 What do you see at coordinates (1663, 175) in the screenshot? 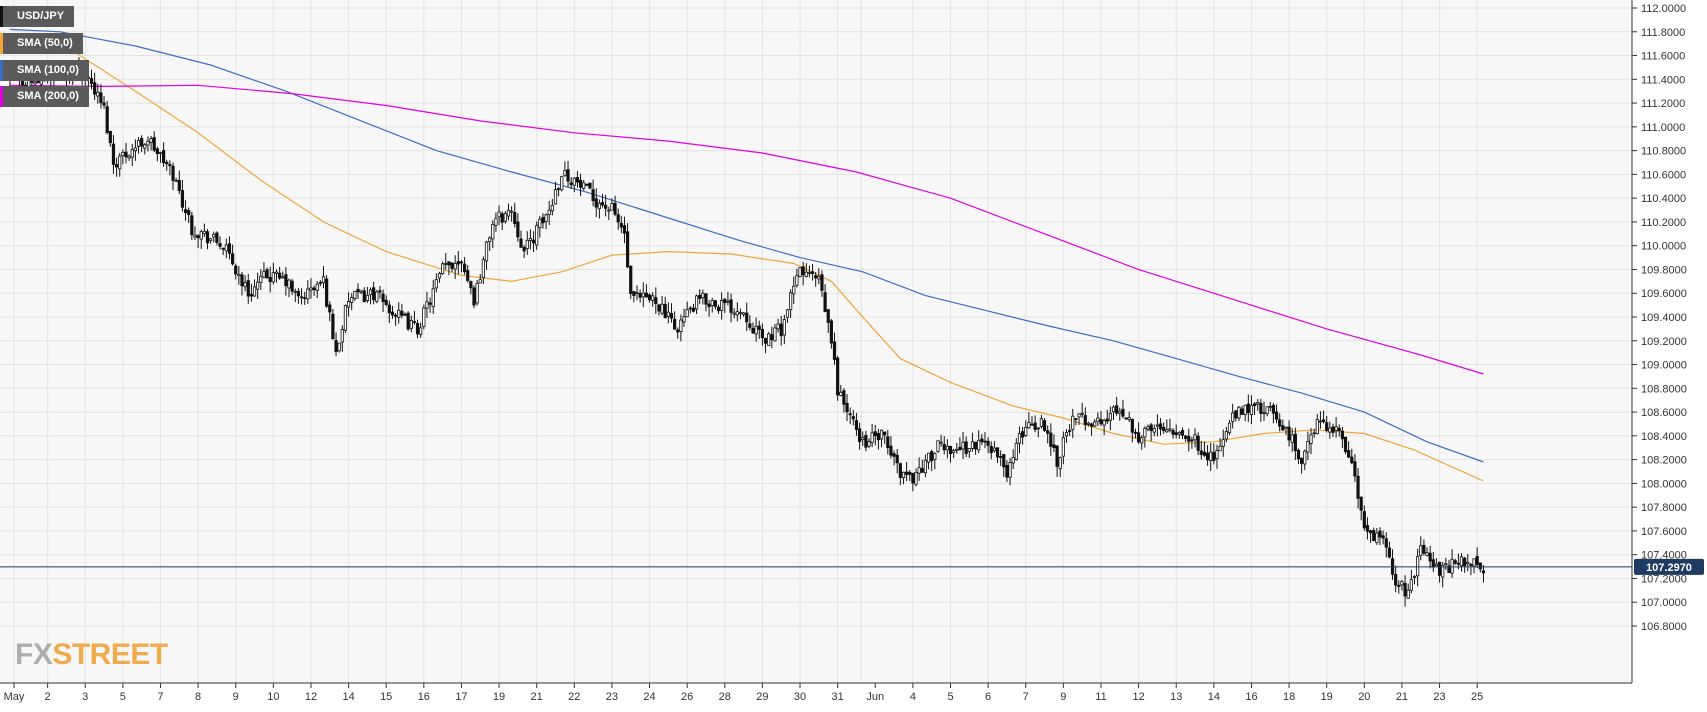
I see `y-tick-label: 110.6000` at bounding box center [1663, 175].